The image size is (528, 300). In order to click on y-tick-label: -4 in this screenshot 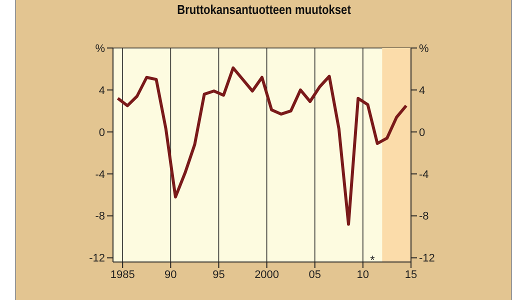, I will do `click(100, 174)`.